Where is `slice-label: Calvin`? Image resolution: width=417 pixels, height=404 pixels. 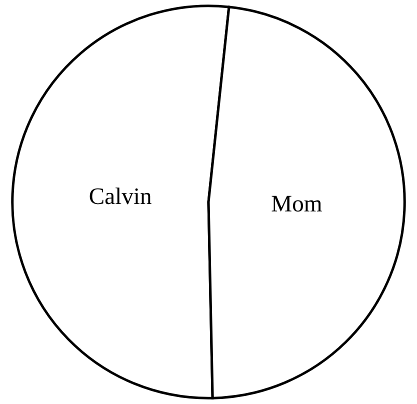
slice-label: Calvin is located at coordinates (121, 196).